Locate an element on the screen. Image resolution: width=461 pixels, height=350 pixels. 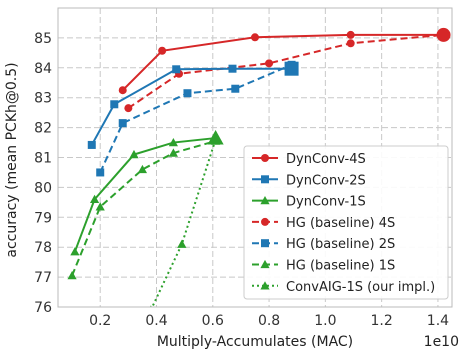
y-axis-label: accuracy (mean PCKh@0.5) is located at coordinates (12, 159).